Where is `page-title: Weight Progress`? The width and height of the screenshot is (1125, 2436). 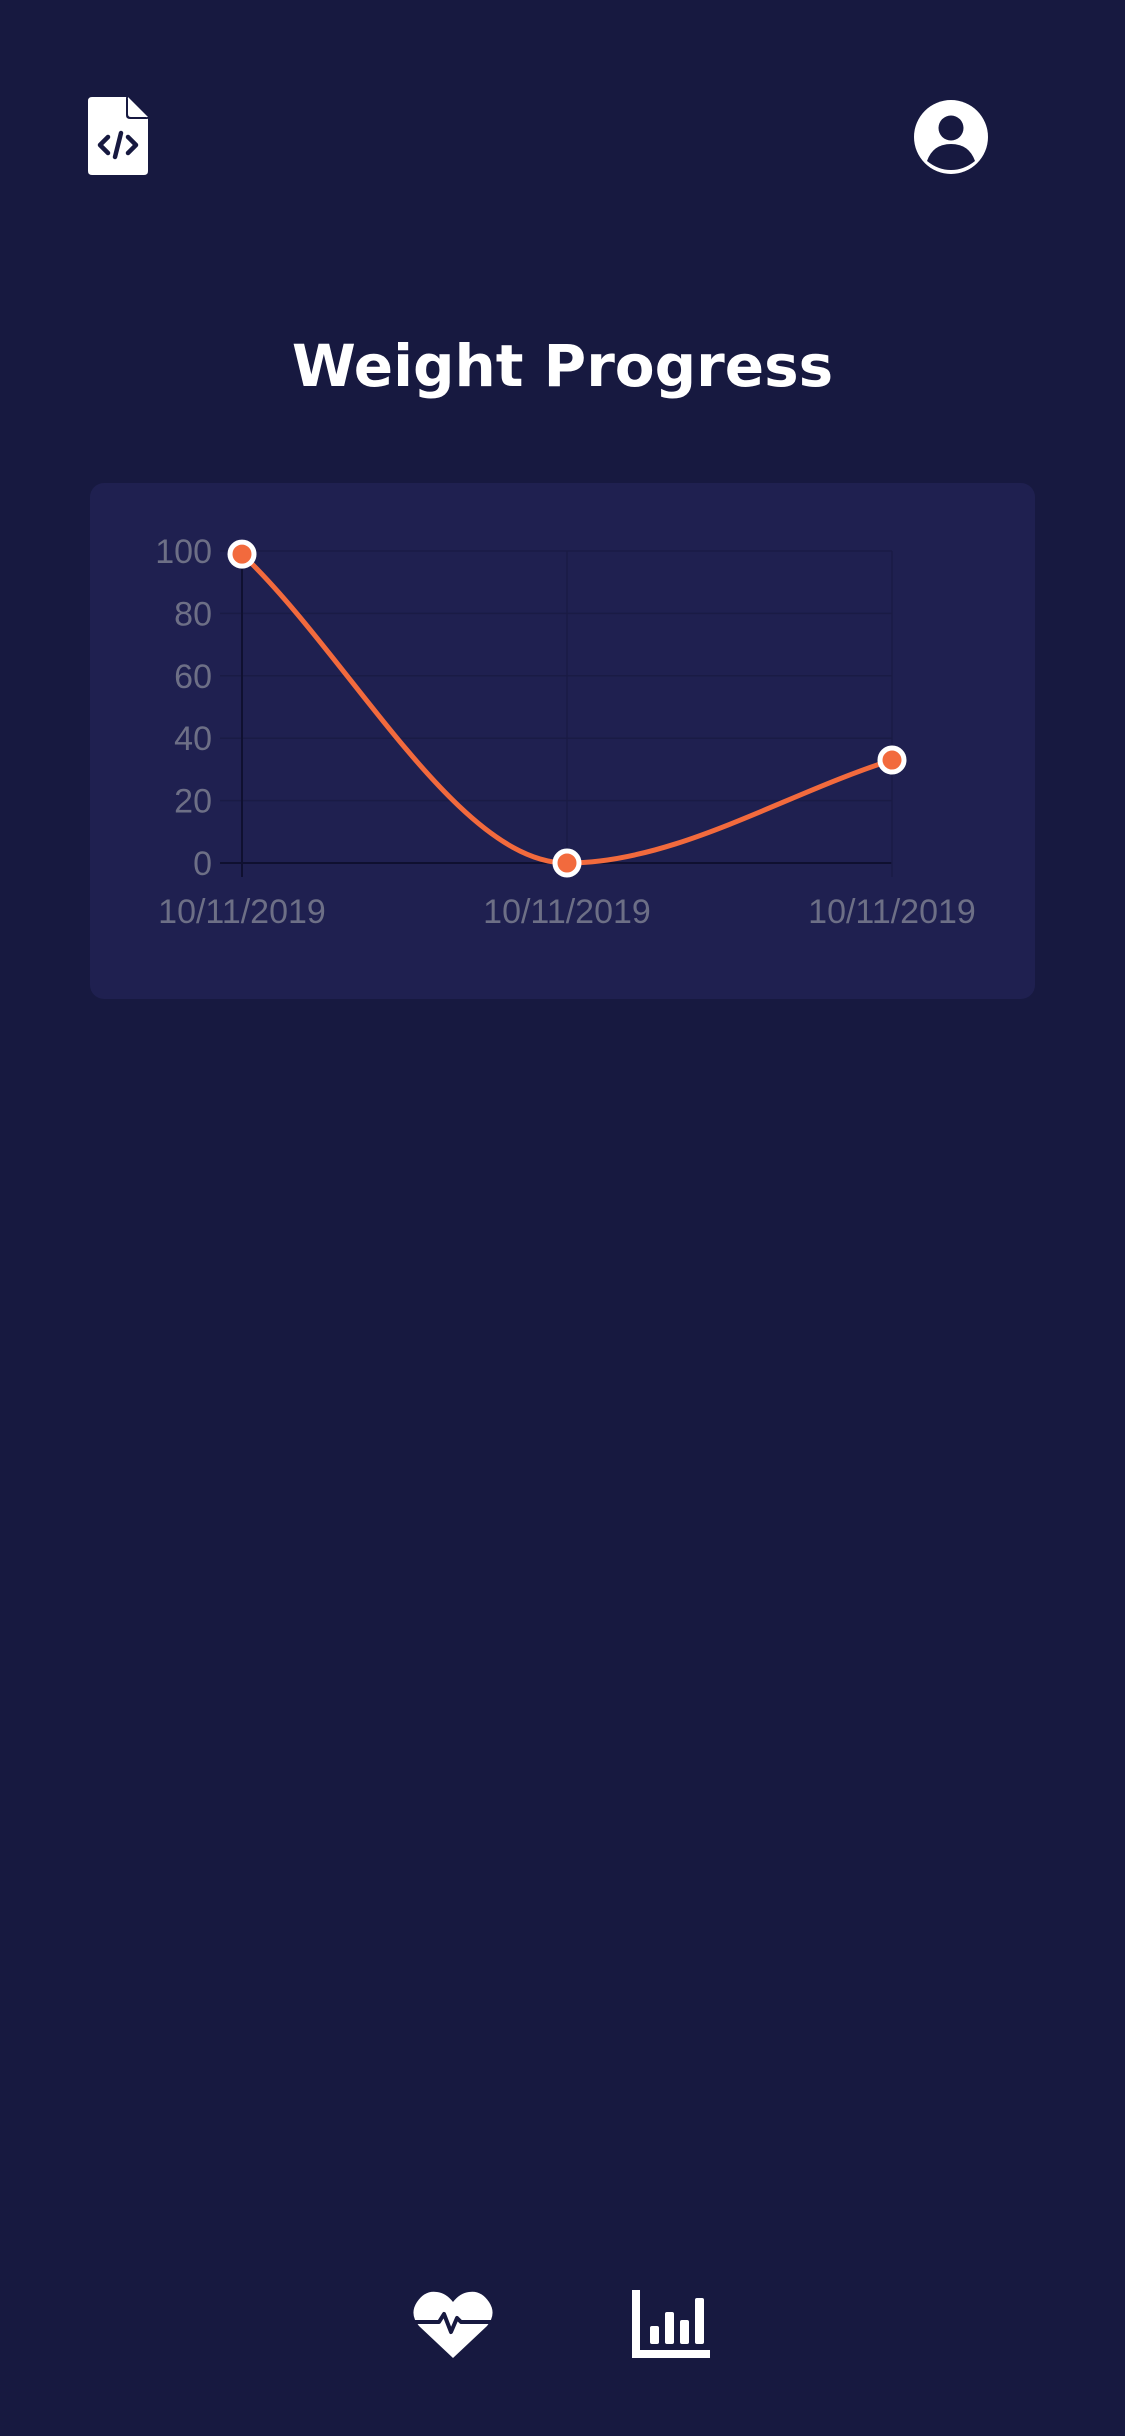
page-title: Weight Progress is located at coordinates (562, 366).